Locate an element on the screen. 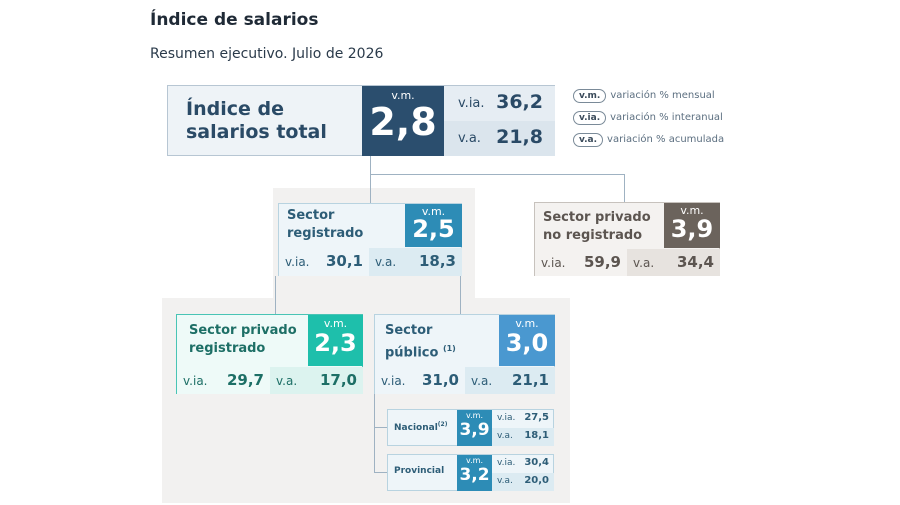 Image resolution: width=900 pixels, height=505 pixels. va-cell: v.a. 21,1 is located at coordinates (510, 380).